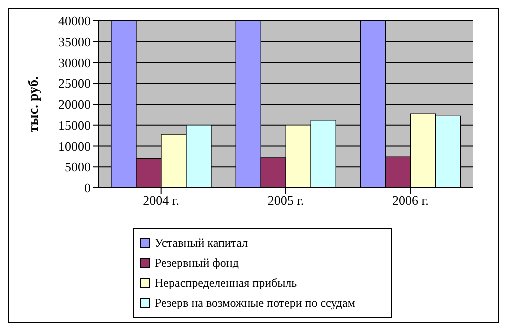 The image size is (507, 331). I want to click on legend-label: Резерв на возможные потери по ссудам, so click(255, 303).